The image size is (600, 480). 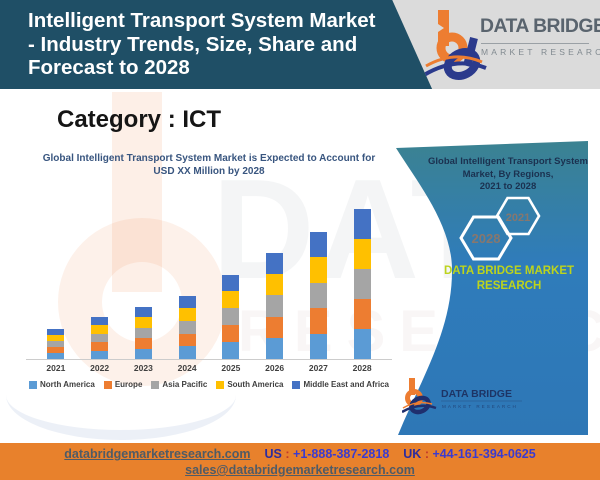 I want to click on mini-logo-tagline: MARKET RESEARCH, so click(x=480, y=406).